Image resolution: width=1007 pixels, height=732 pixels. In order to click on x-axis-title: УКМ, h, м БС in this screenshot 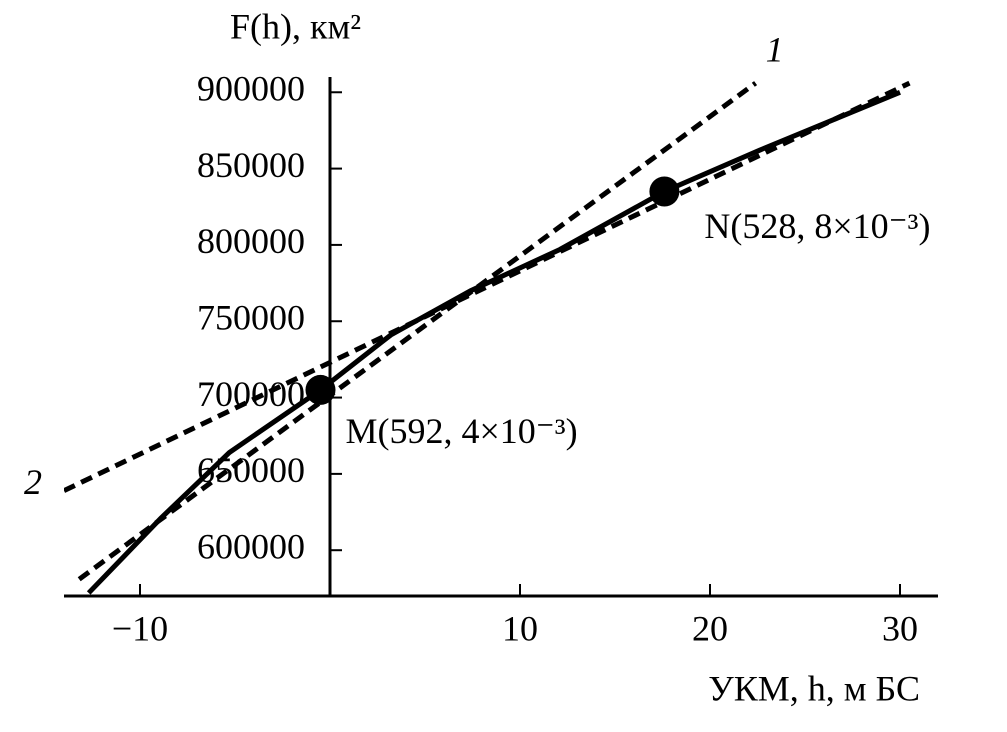, I will do `click(814, 688)`.